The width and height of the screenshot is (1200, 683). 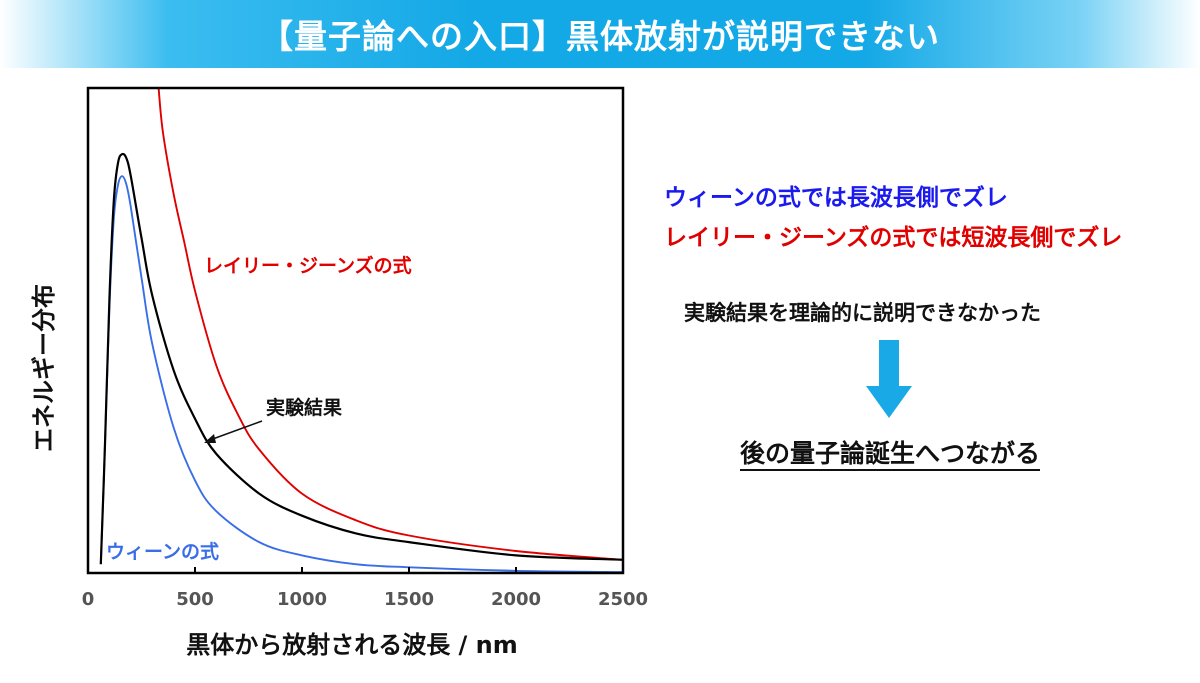 What do you see at coordinates (302, 599) in the screenshot?
I see `x-tick-label: 1000` at bounding box center [302, 599].